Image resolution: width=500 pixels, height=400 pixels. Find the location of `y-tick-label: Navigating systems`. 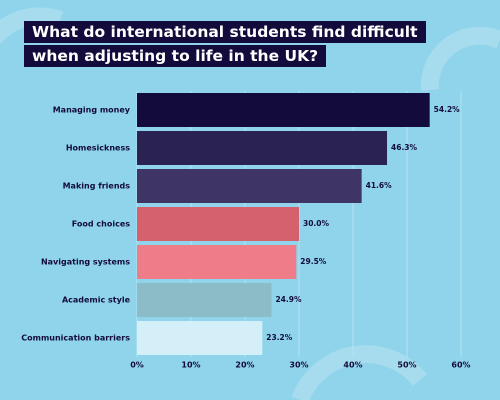

y-tick-label: Navigating systems is located at coordinates (85, 262).